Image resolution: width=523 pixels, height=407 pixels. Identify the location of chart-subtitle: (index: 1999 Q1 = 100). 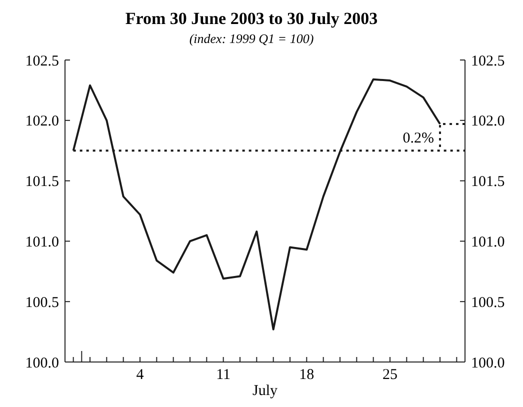
(251, 38).